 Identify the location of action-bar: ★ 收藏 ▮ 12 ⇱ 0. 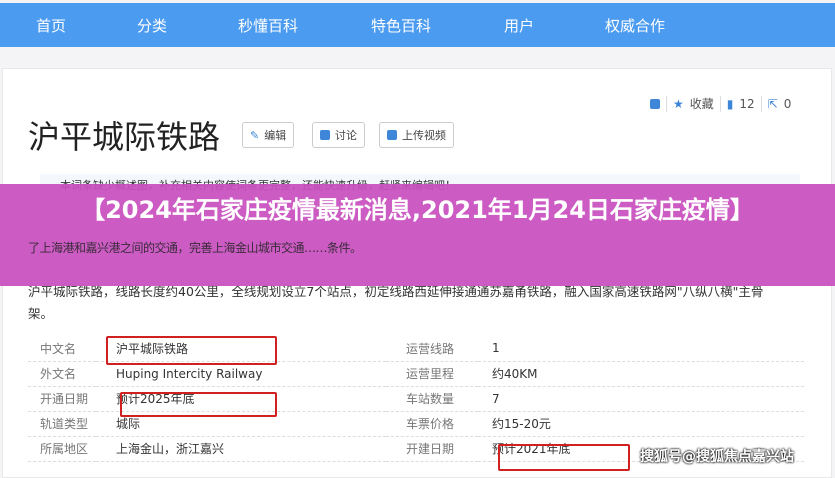
(720, 103).